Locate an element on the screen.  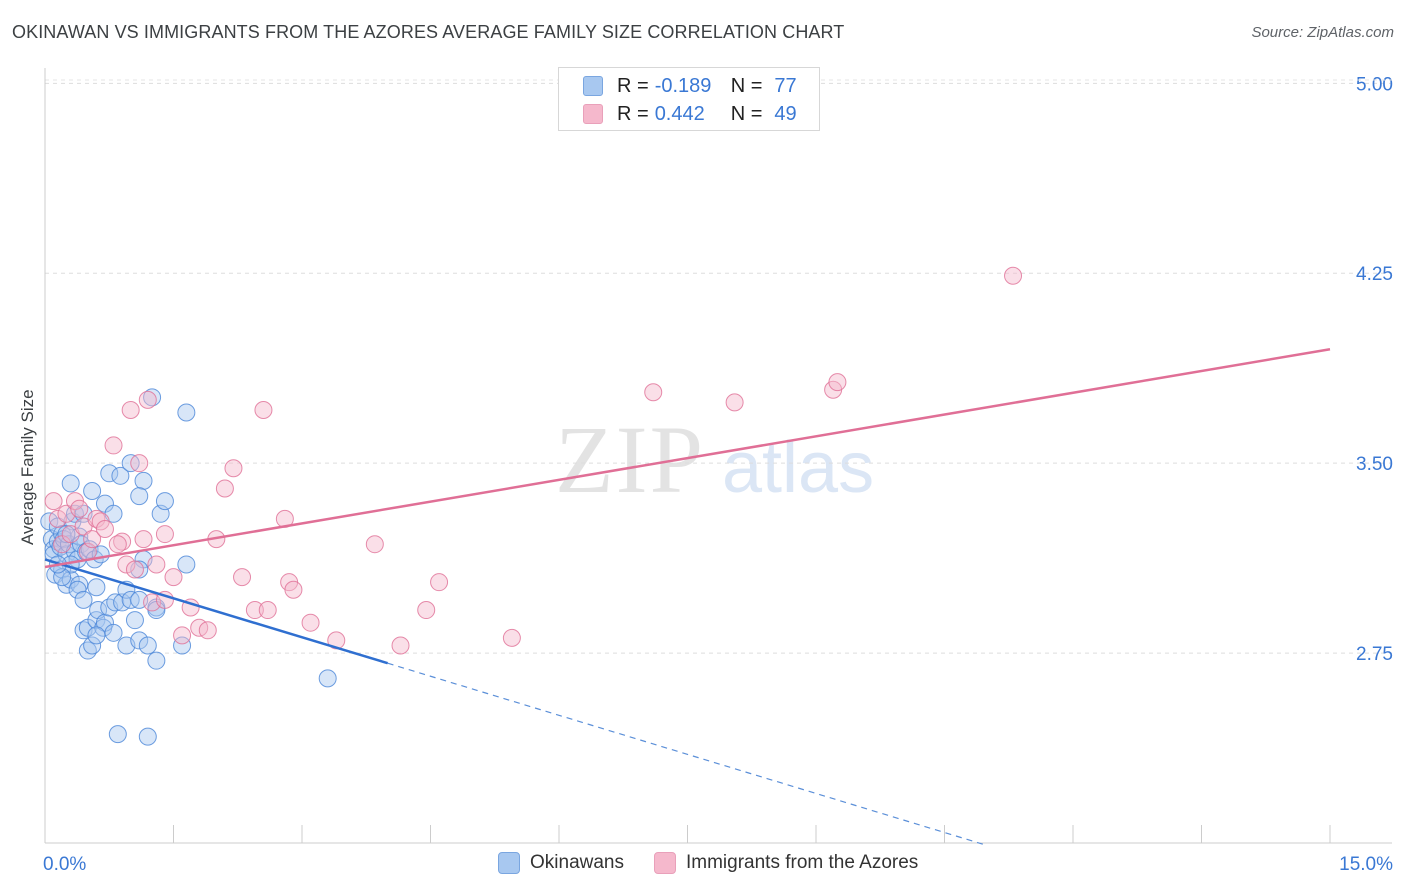
r-value: -0.189 is located at coordinates (683, 85).